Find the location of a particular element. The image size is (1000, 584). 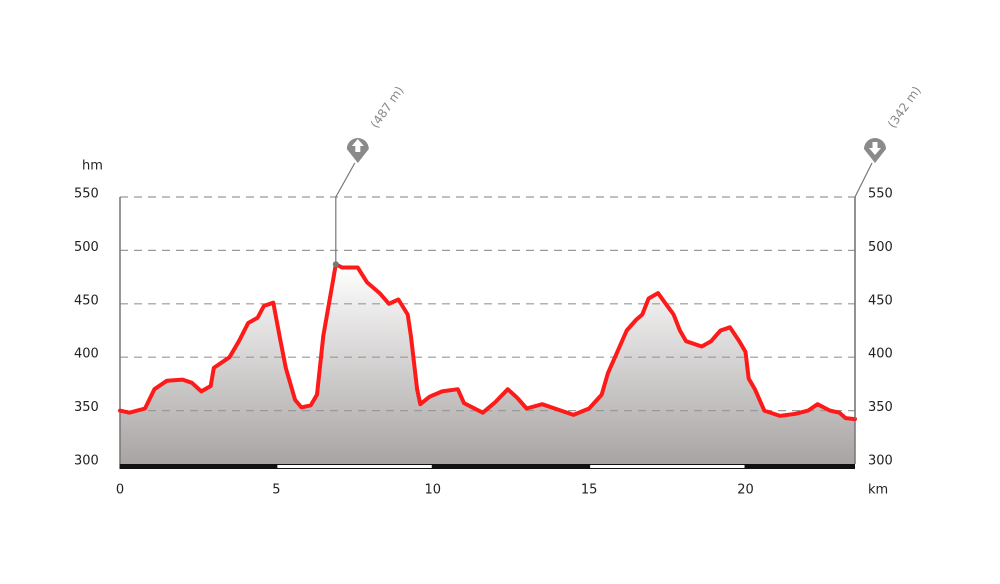

x-tick-label: 20 is located at coordinates (745, 490).